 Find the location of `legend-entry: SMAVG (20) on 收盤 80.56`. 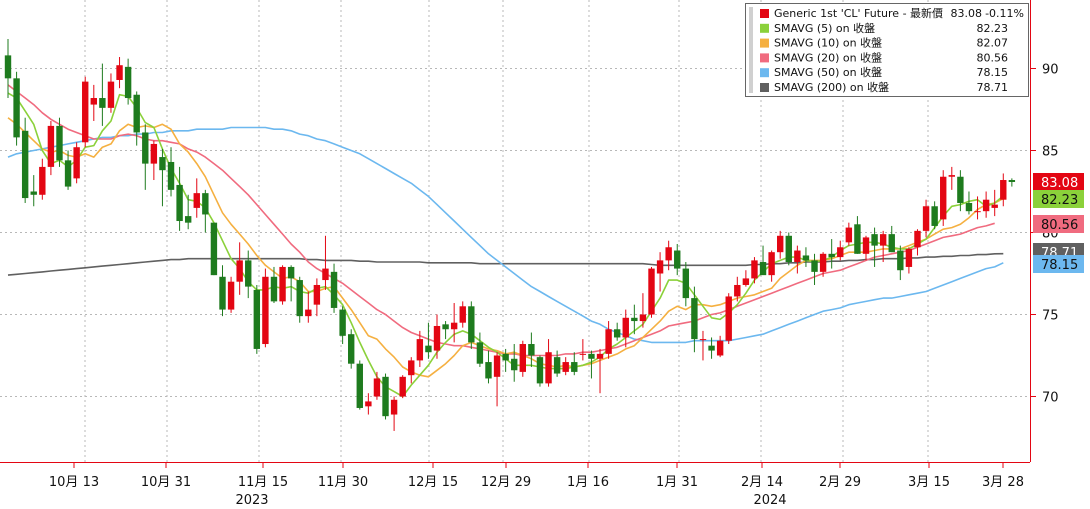

legend-entry: SMAVG (20) on 收盤 80.56 is located at coordinates (884, 57).